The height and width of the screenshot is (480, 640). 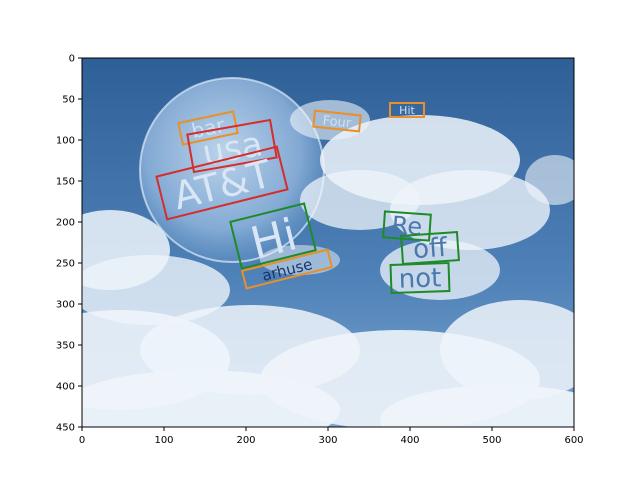 What do you see at coordinates (573, 440) in the screenshot?
I see `x-tick-label: 600` at bounding box center [573, 440].